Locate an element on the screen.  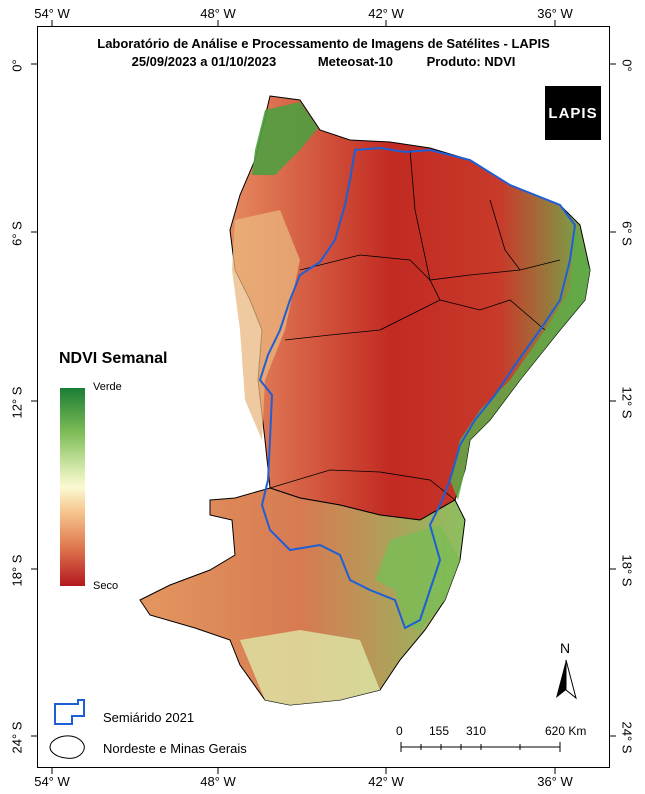
lapis-logo-text: LAPIS is located at coordinates (573, 113).